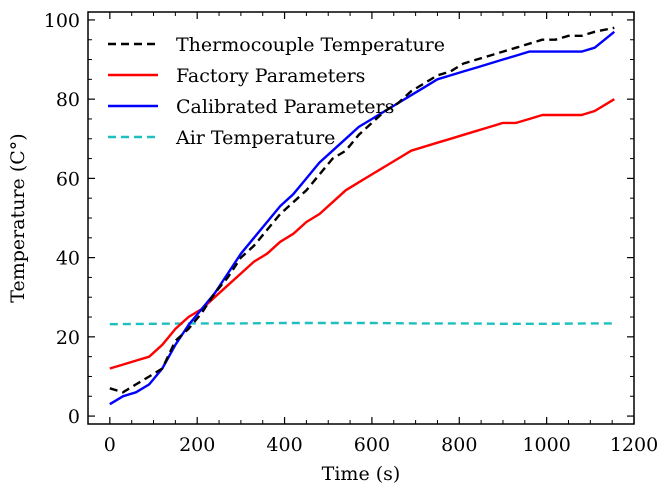 The width and height of the screenshot is (664, 495). What do you see at coordinates (285, 107) in the screenshot?
I see `legend-label: Calibrated Parameters` at bounding box center [285, 107].